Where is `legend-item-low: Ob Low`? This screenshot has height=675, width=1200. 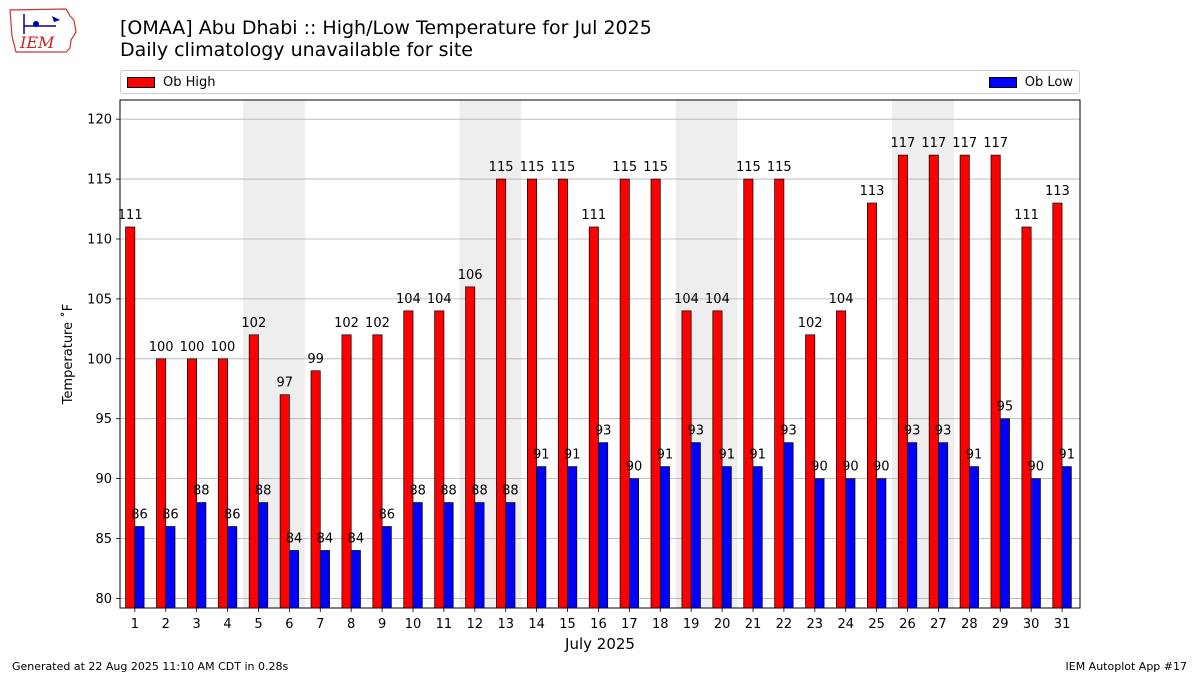 legend-item-low: Ob Low is located at coordinates (1030, 82).